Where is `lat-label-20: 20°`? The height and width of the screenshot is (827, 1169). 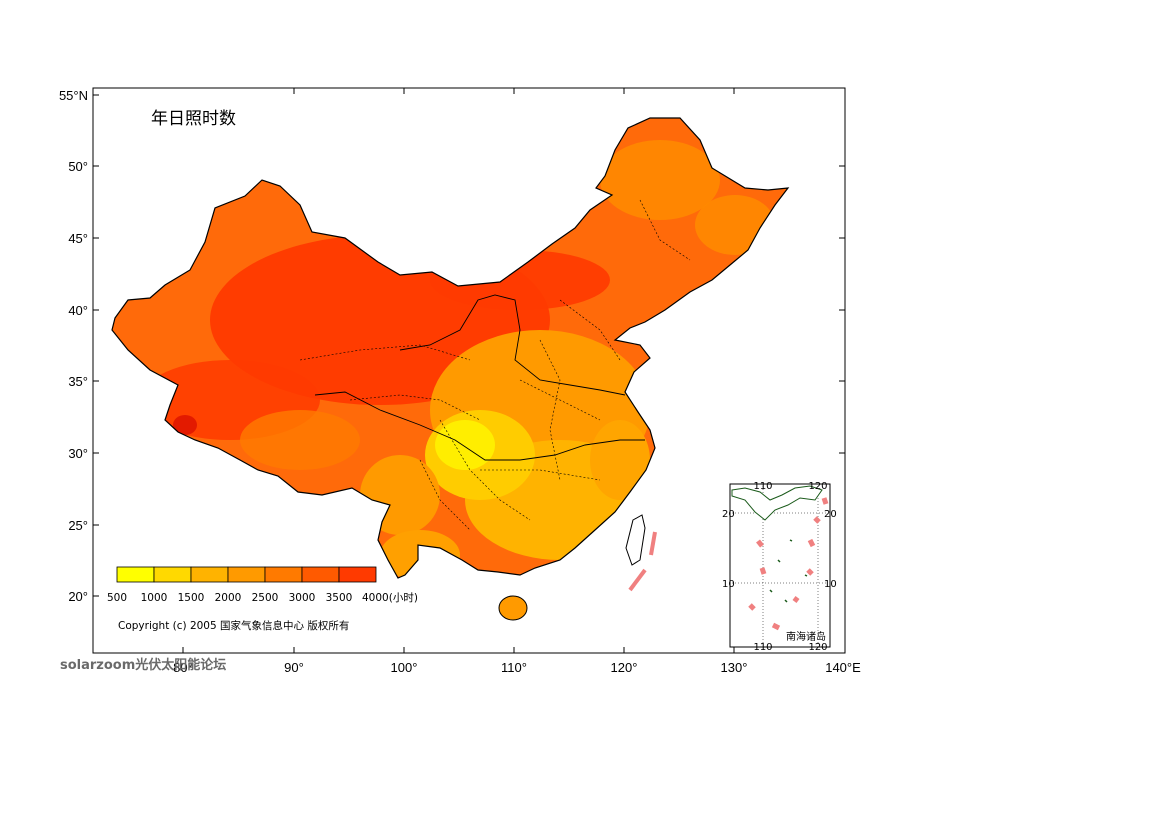 lat-label-20: 20° is located at coordinates (78, 596).